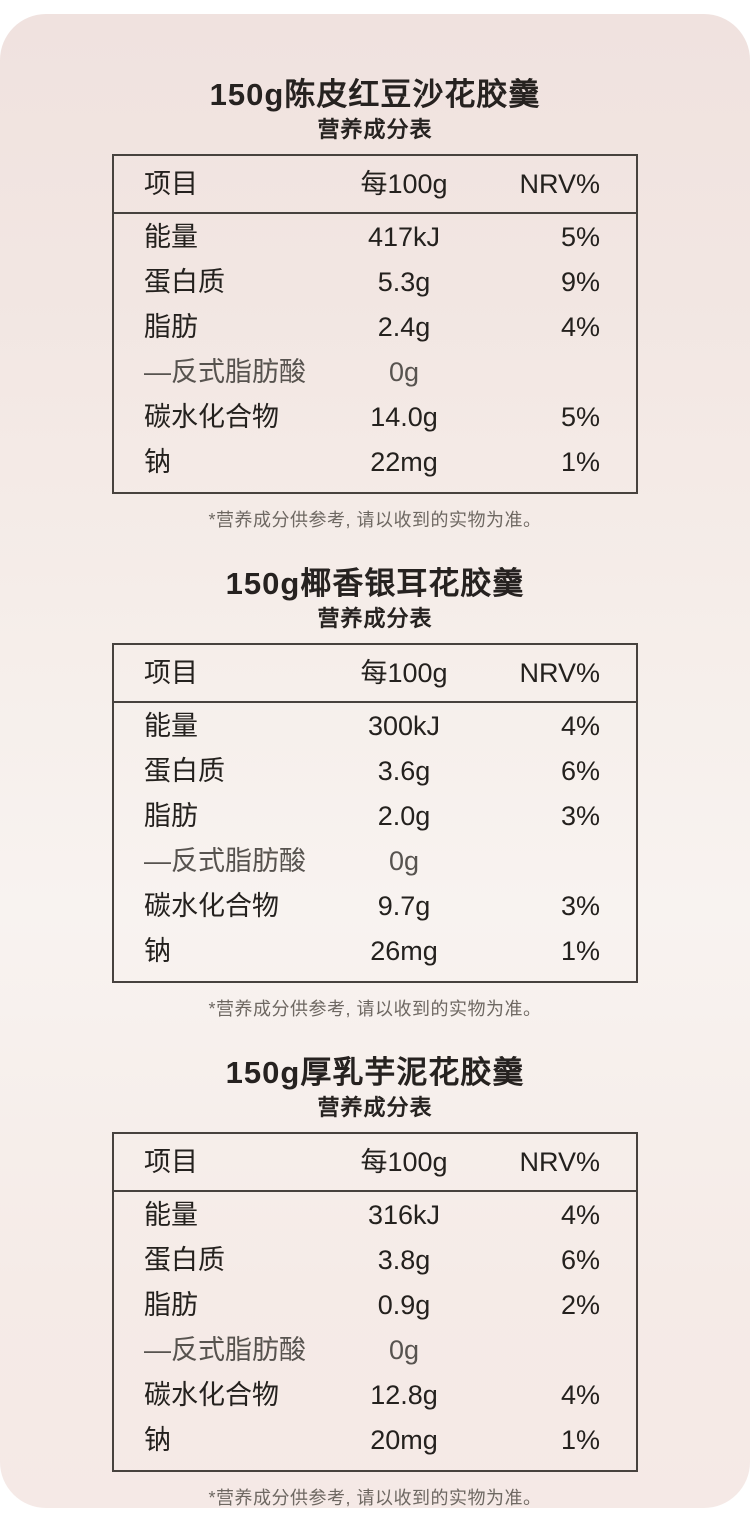 The width and height of the screenshot is (750, 1528). What do you see at coordinates (404, 281) in the screenshot?
I see `nutrient-value: 5.3g` at bounding box center [404, 281].